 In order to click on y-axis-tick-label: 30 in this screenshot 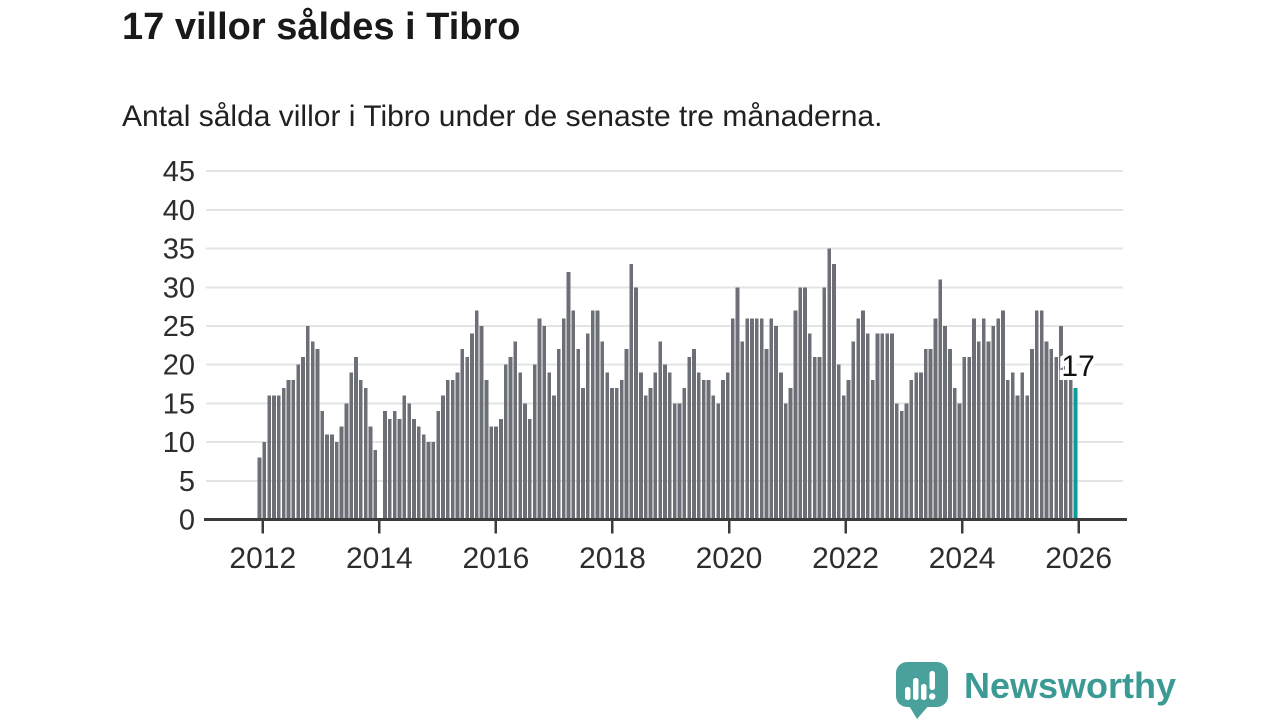, I will do `click(179, 288)`.